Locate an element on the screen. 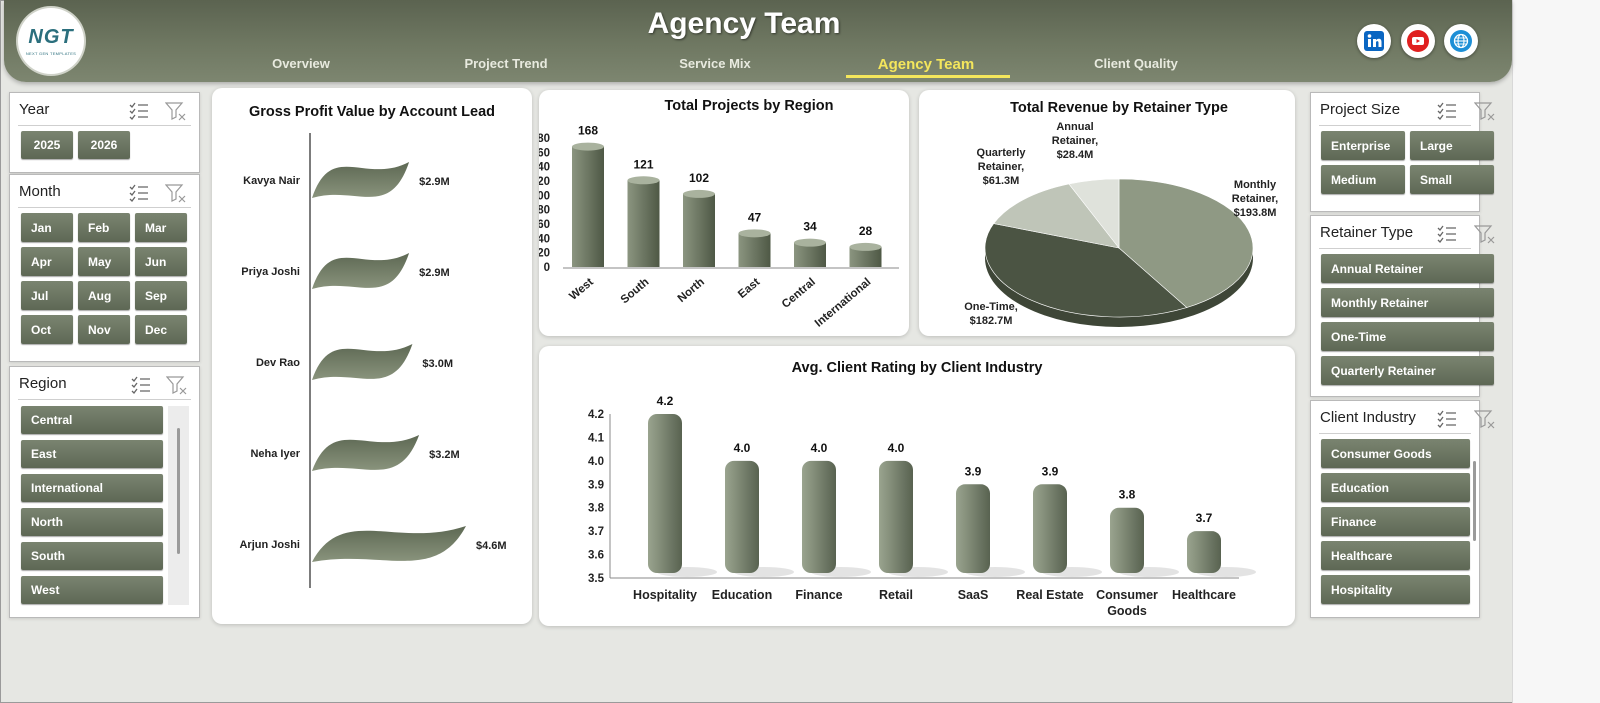  slicer-title: Month is located at coordinates (40, 191).